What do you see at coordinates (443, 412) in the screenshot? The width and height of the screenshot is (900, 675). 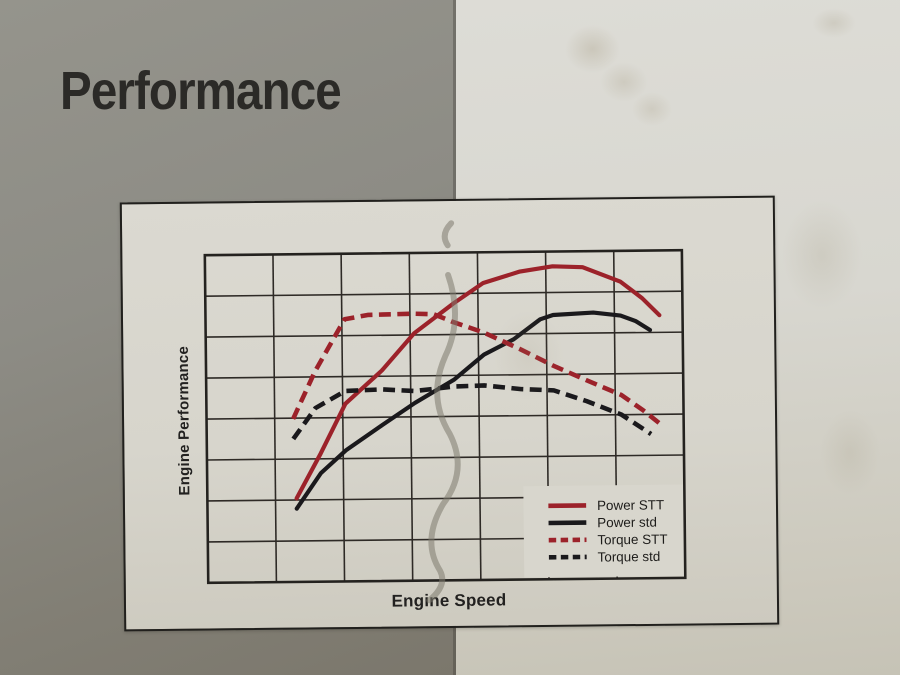 I see `pencil-scribble-mark` at bounding box center [443, 412].